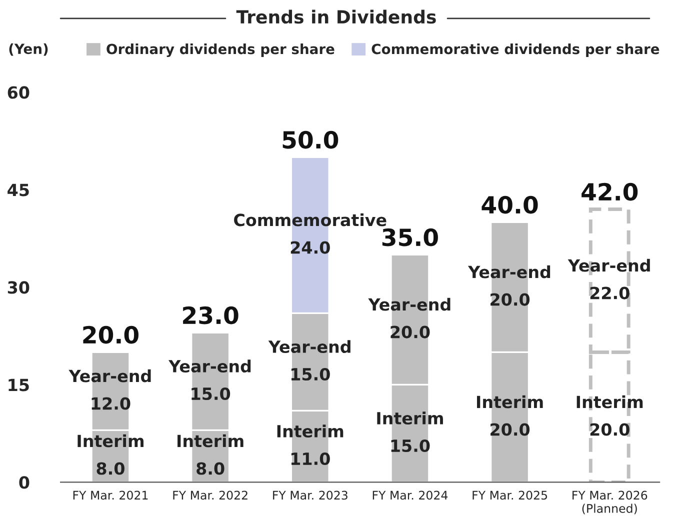  Describe the element at coordinates (19, 287) in the screenshot. I see `y-tick-label: 30` at that location.